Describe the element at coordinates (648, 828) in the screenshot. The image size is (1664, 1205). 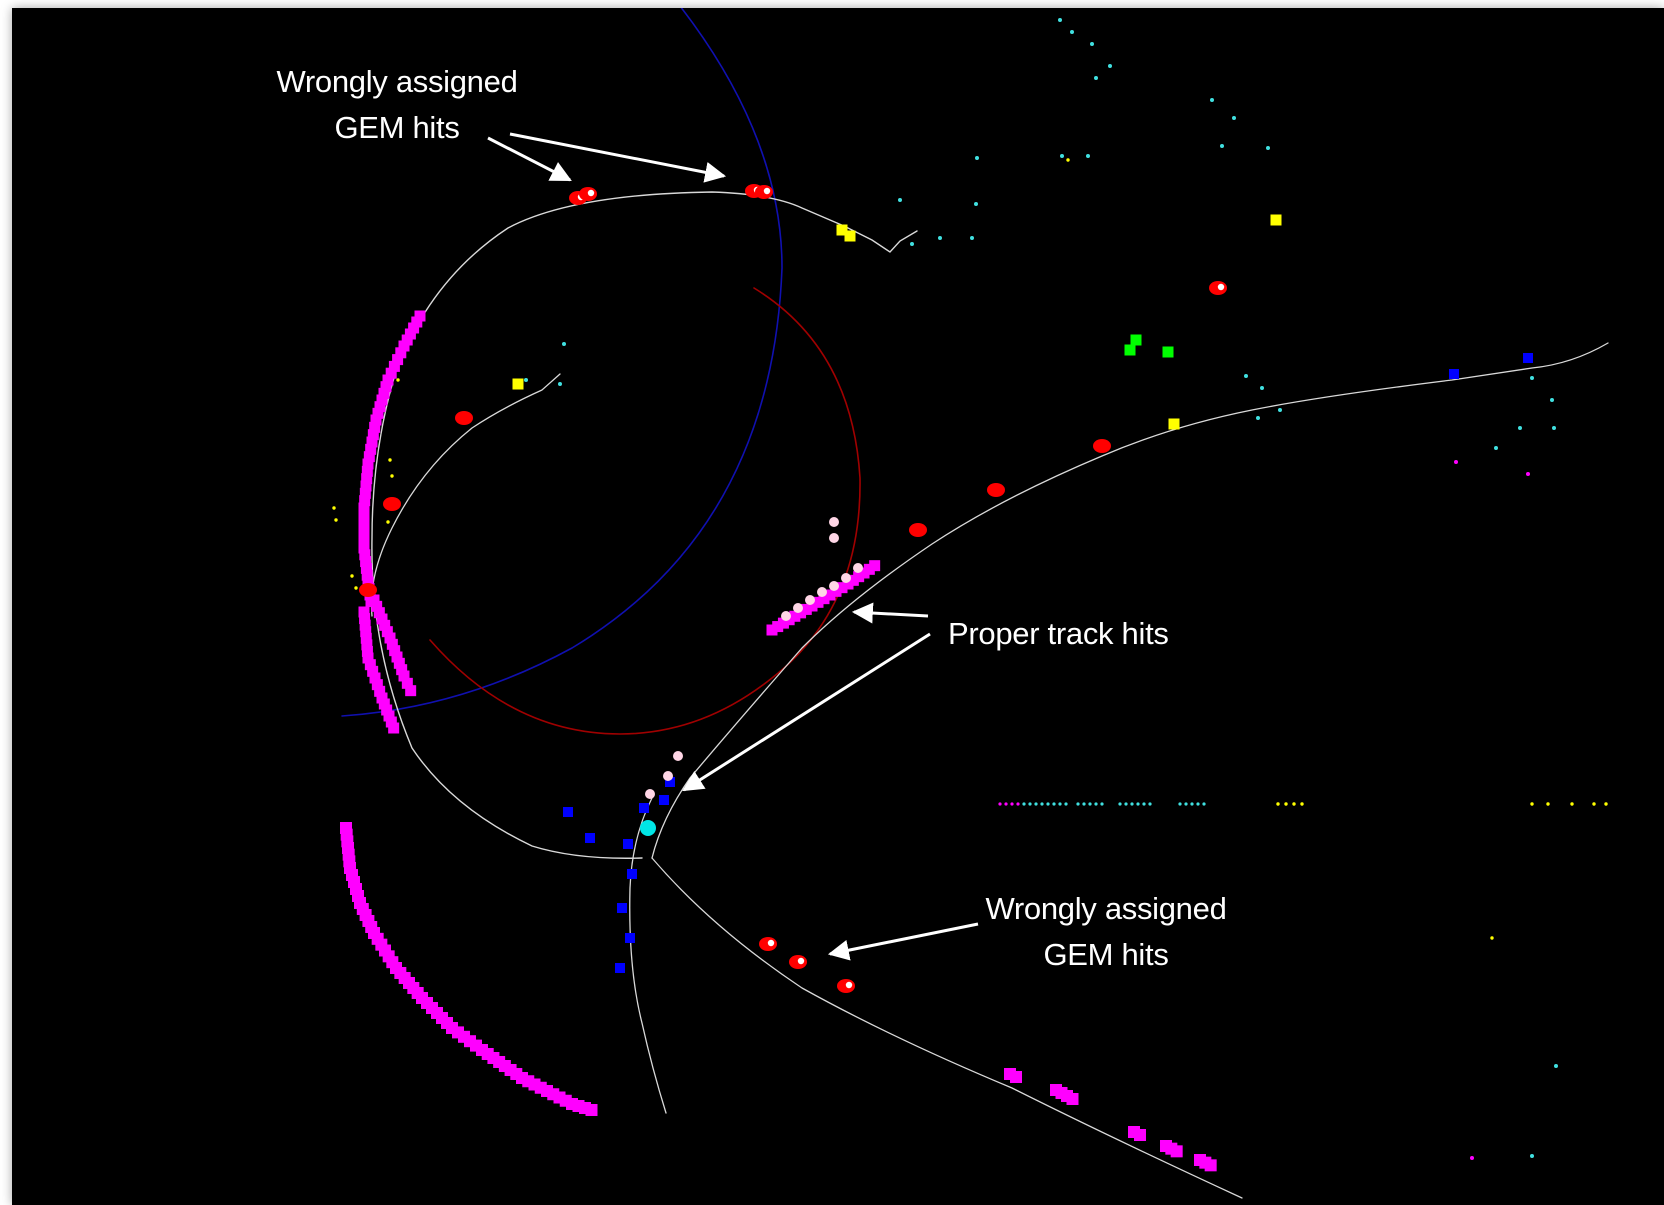
I see `primary-vertex` at that location.